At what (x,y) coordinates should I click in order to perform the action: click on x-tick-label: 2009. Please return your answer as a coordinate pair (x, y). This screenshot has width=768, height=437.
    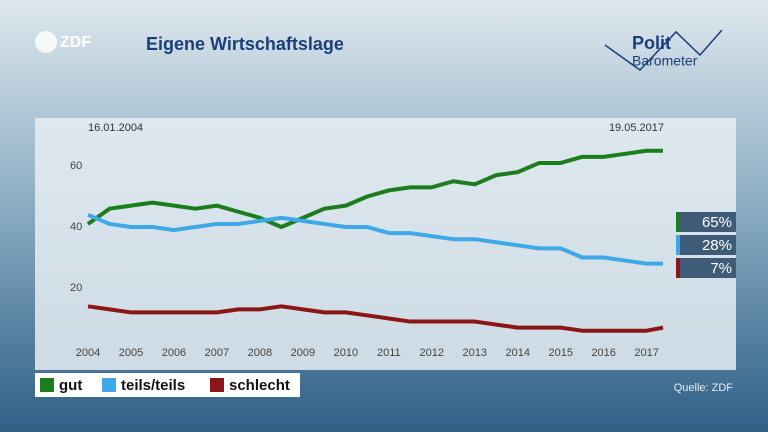
    Looking at the image, I should click on (303, 353).